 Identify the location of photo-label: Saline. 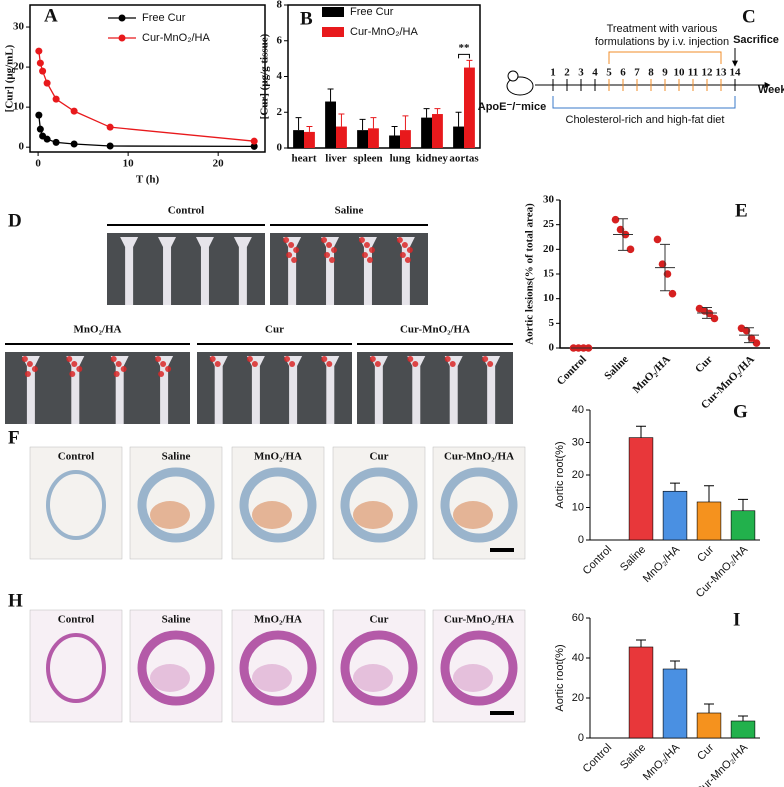
(349, 211).